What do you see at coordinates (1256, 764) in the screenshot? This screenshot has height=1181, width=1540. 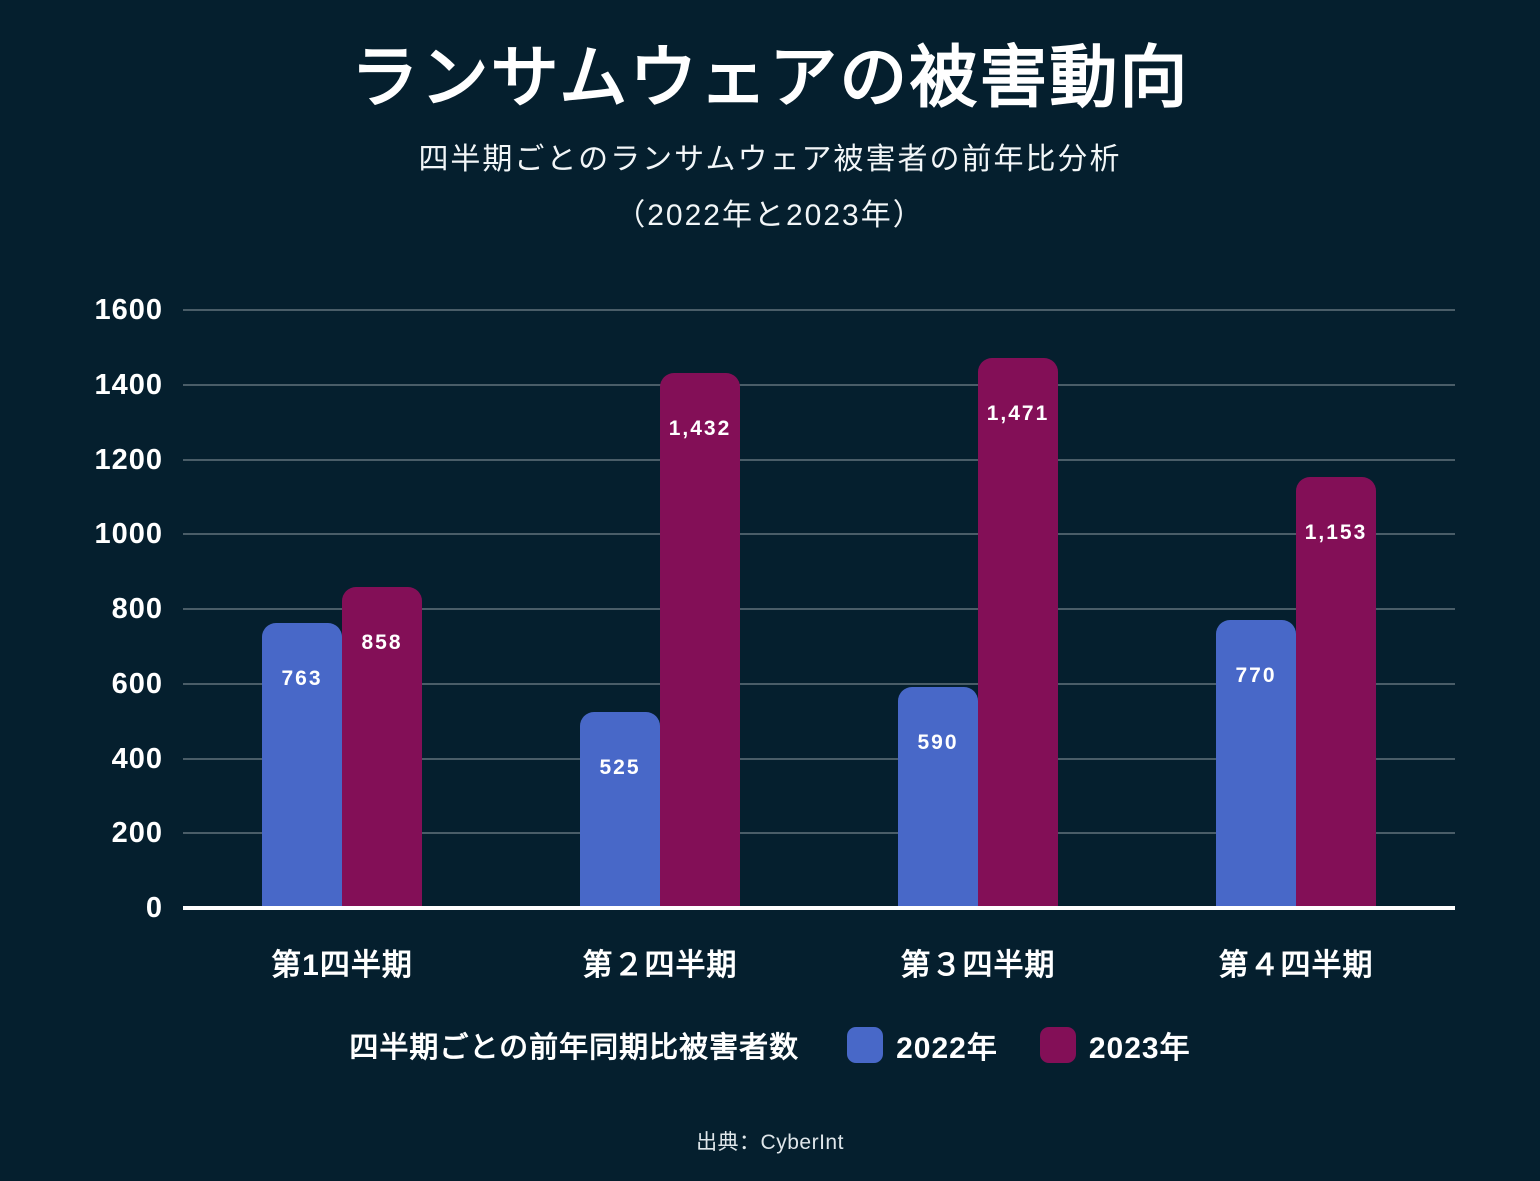 I see `bar-2022年-第４四半期: 770` at bounding box center [1256, 764].